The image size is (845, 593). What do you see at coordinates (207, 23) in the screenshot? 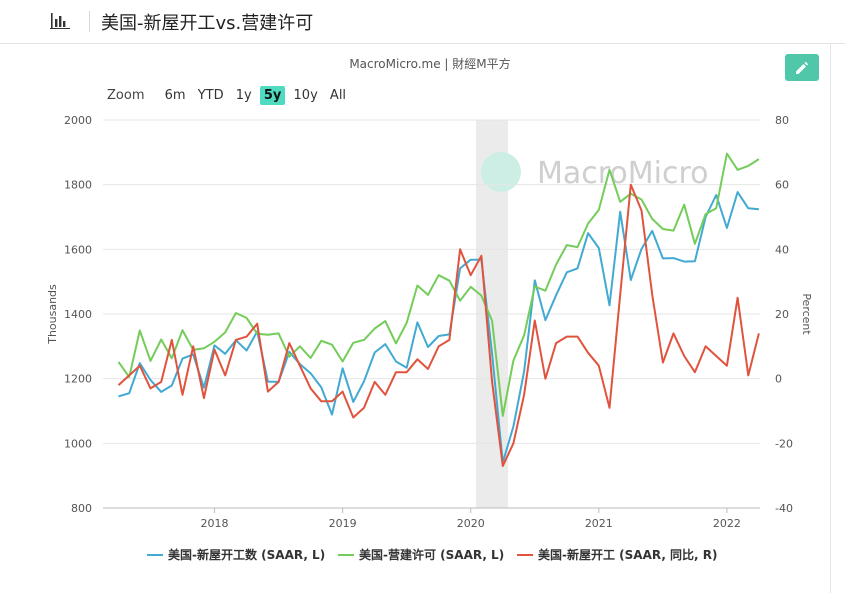
I see `page-title: 美国-新屋开工vs.营建许可` at bounding box center [207, 23].